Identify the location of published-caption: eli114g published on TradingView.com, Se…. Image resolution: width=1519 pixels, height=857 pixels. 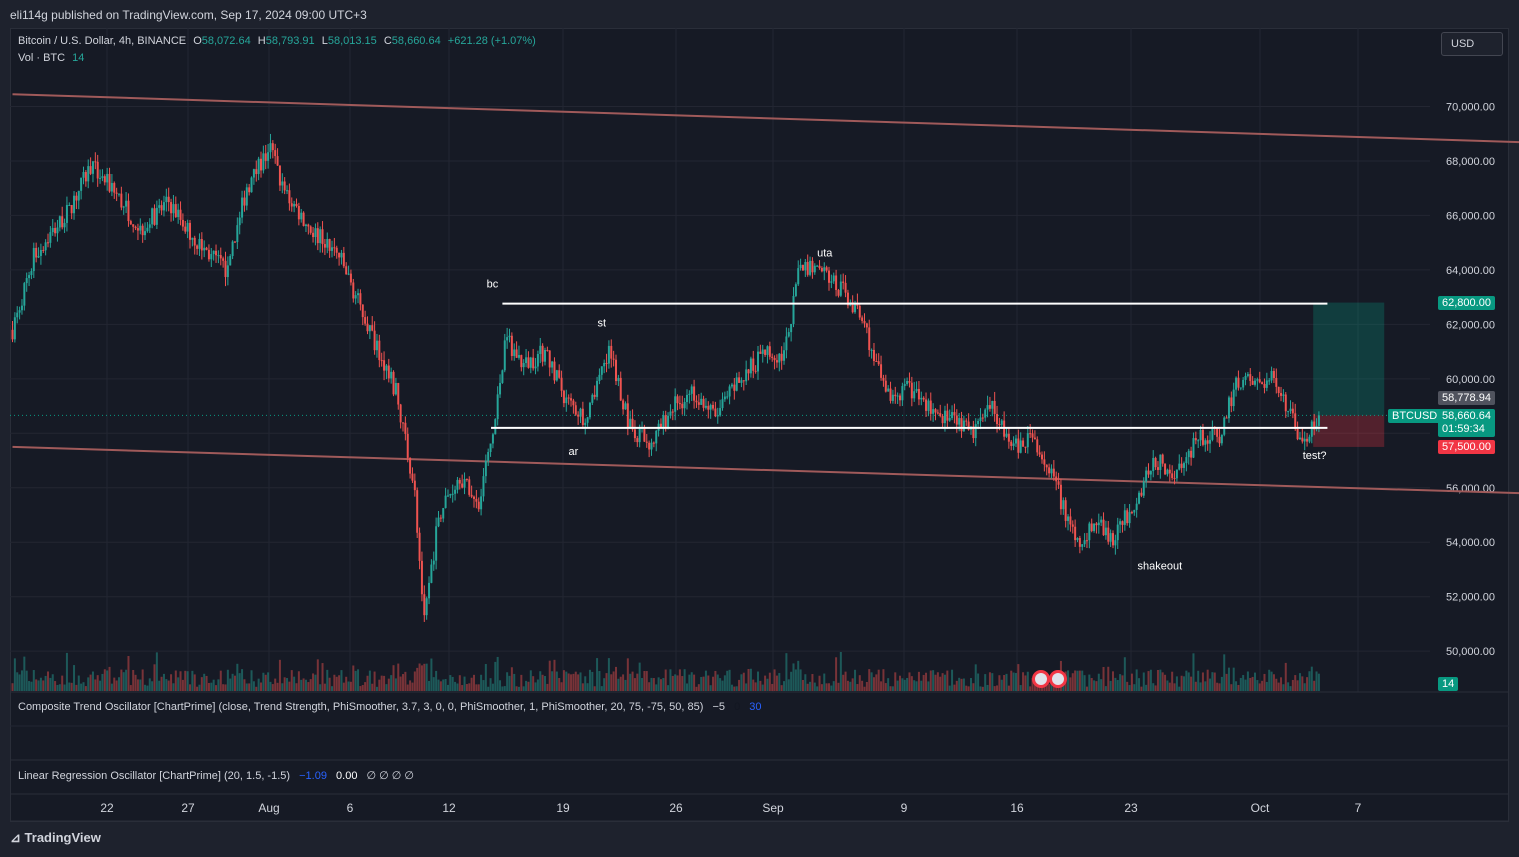
(188, 15).